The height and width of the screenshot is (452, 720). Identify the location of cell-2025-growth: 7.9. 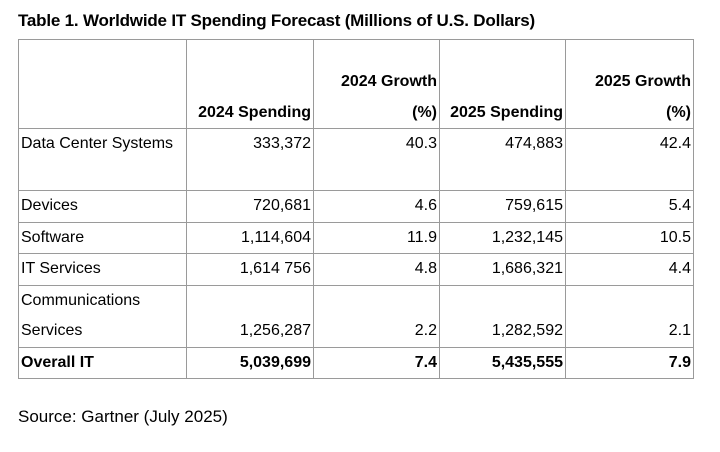
(629, 362).